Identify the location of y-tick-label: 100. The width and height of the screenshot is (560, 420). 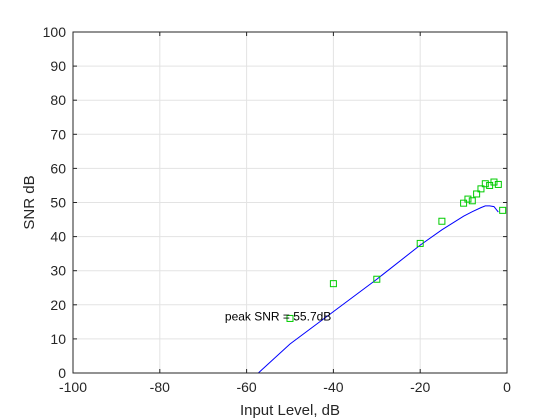
(55, 32).